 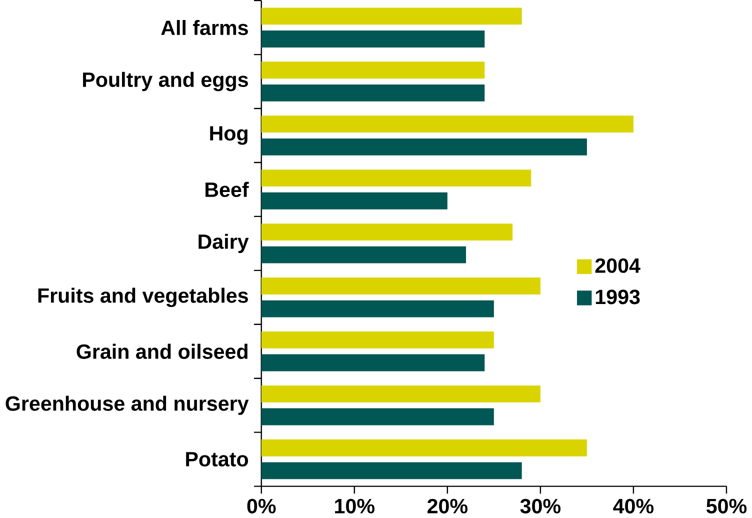 I want to click on y-tick-label: Fruits and vegetables, so click(x=143, y=297).